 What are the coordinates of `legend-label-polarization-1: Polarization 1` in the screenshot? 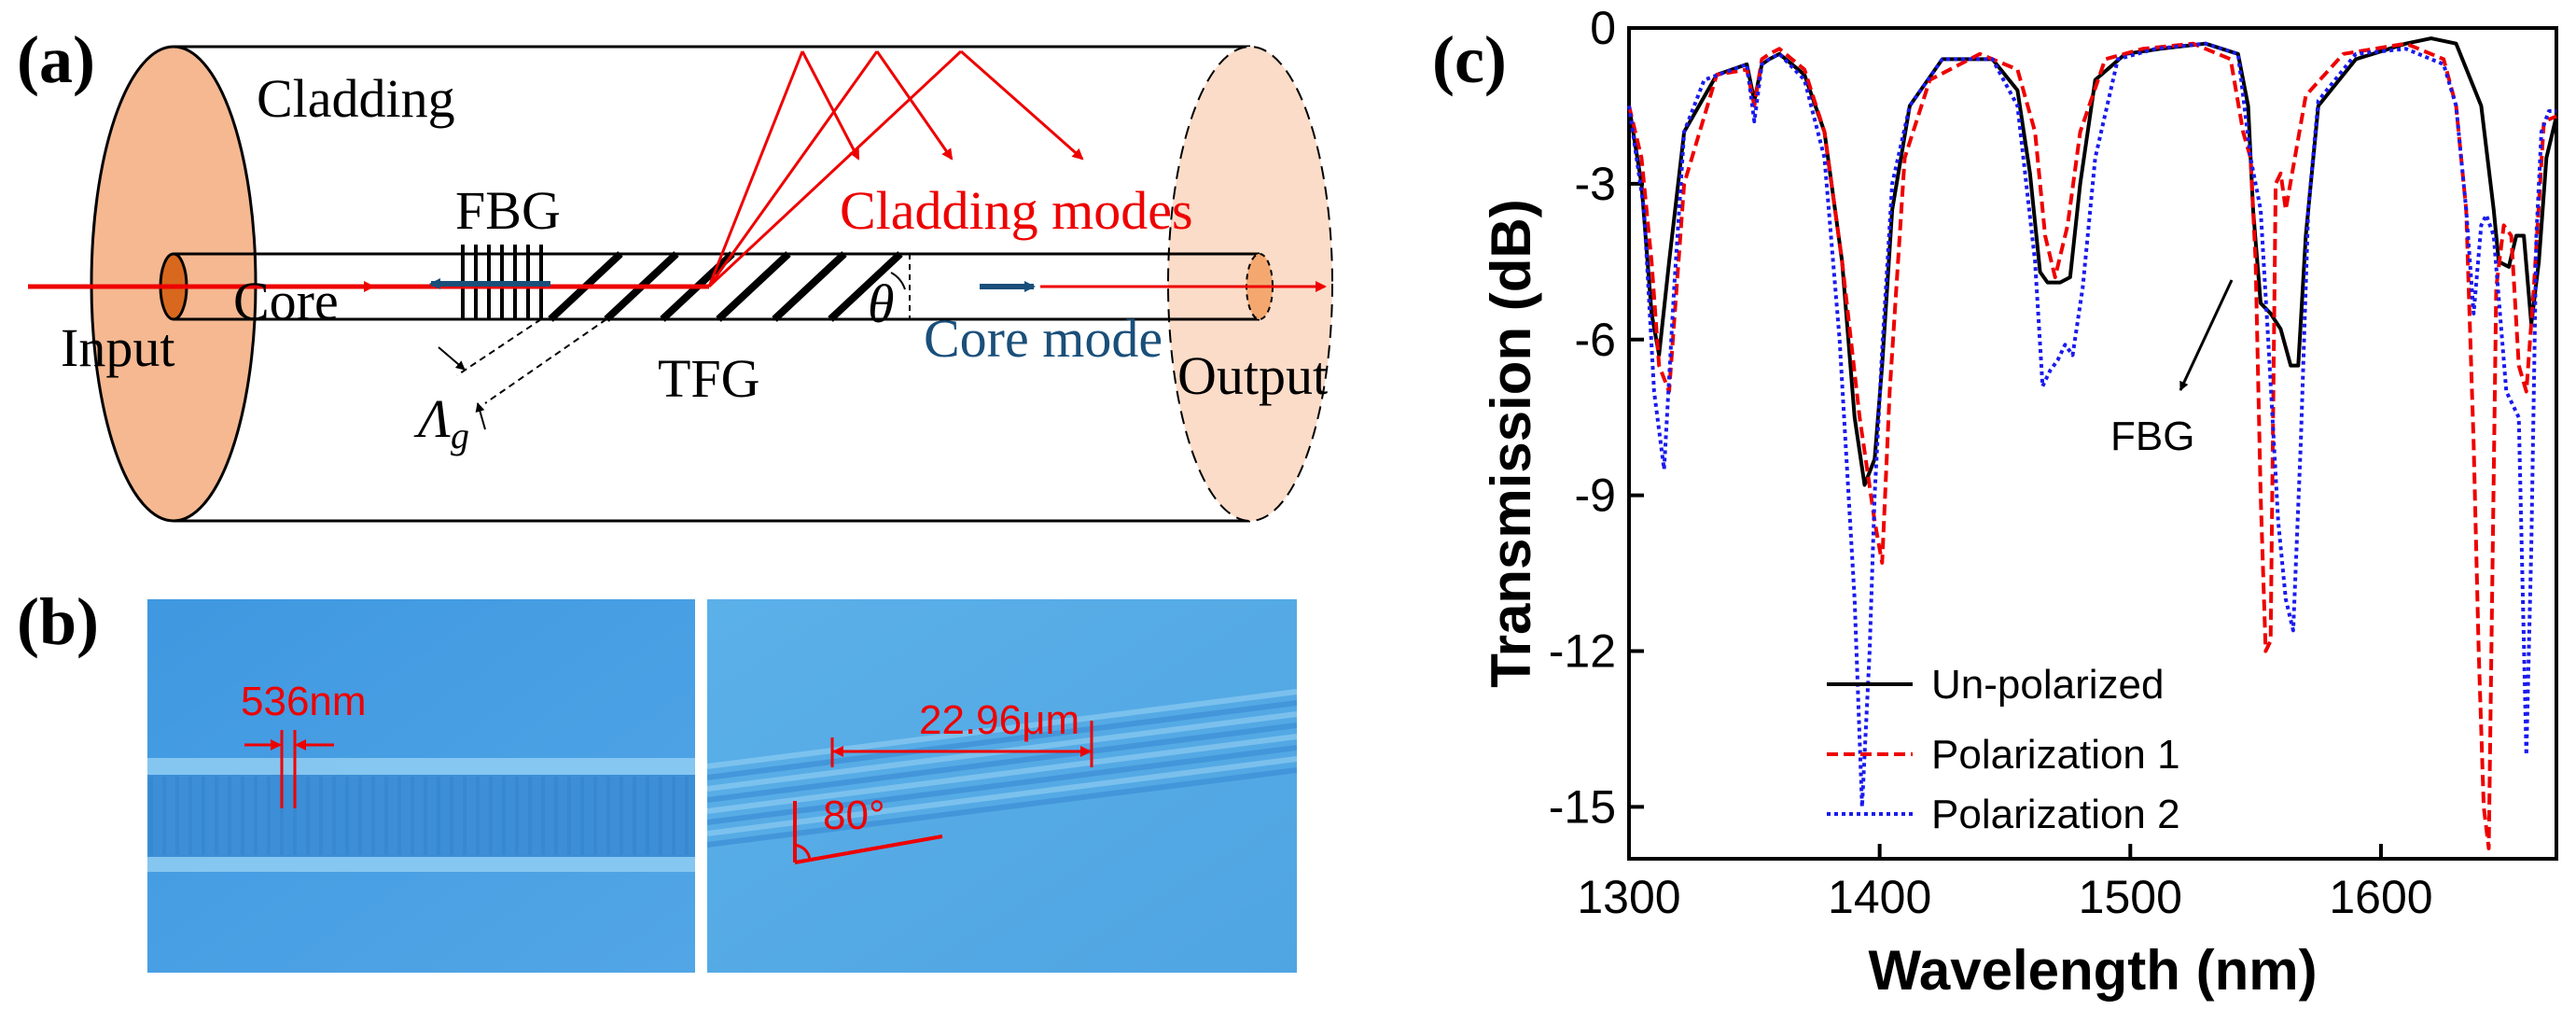 It's located at (2055, 755).